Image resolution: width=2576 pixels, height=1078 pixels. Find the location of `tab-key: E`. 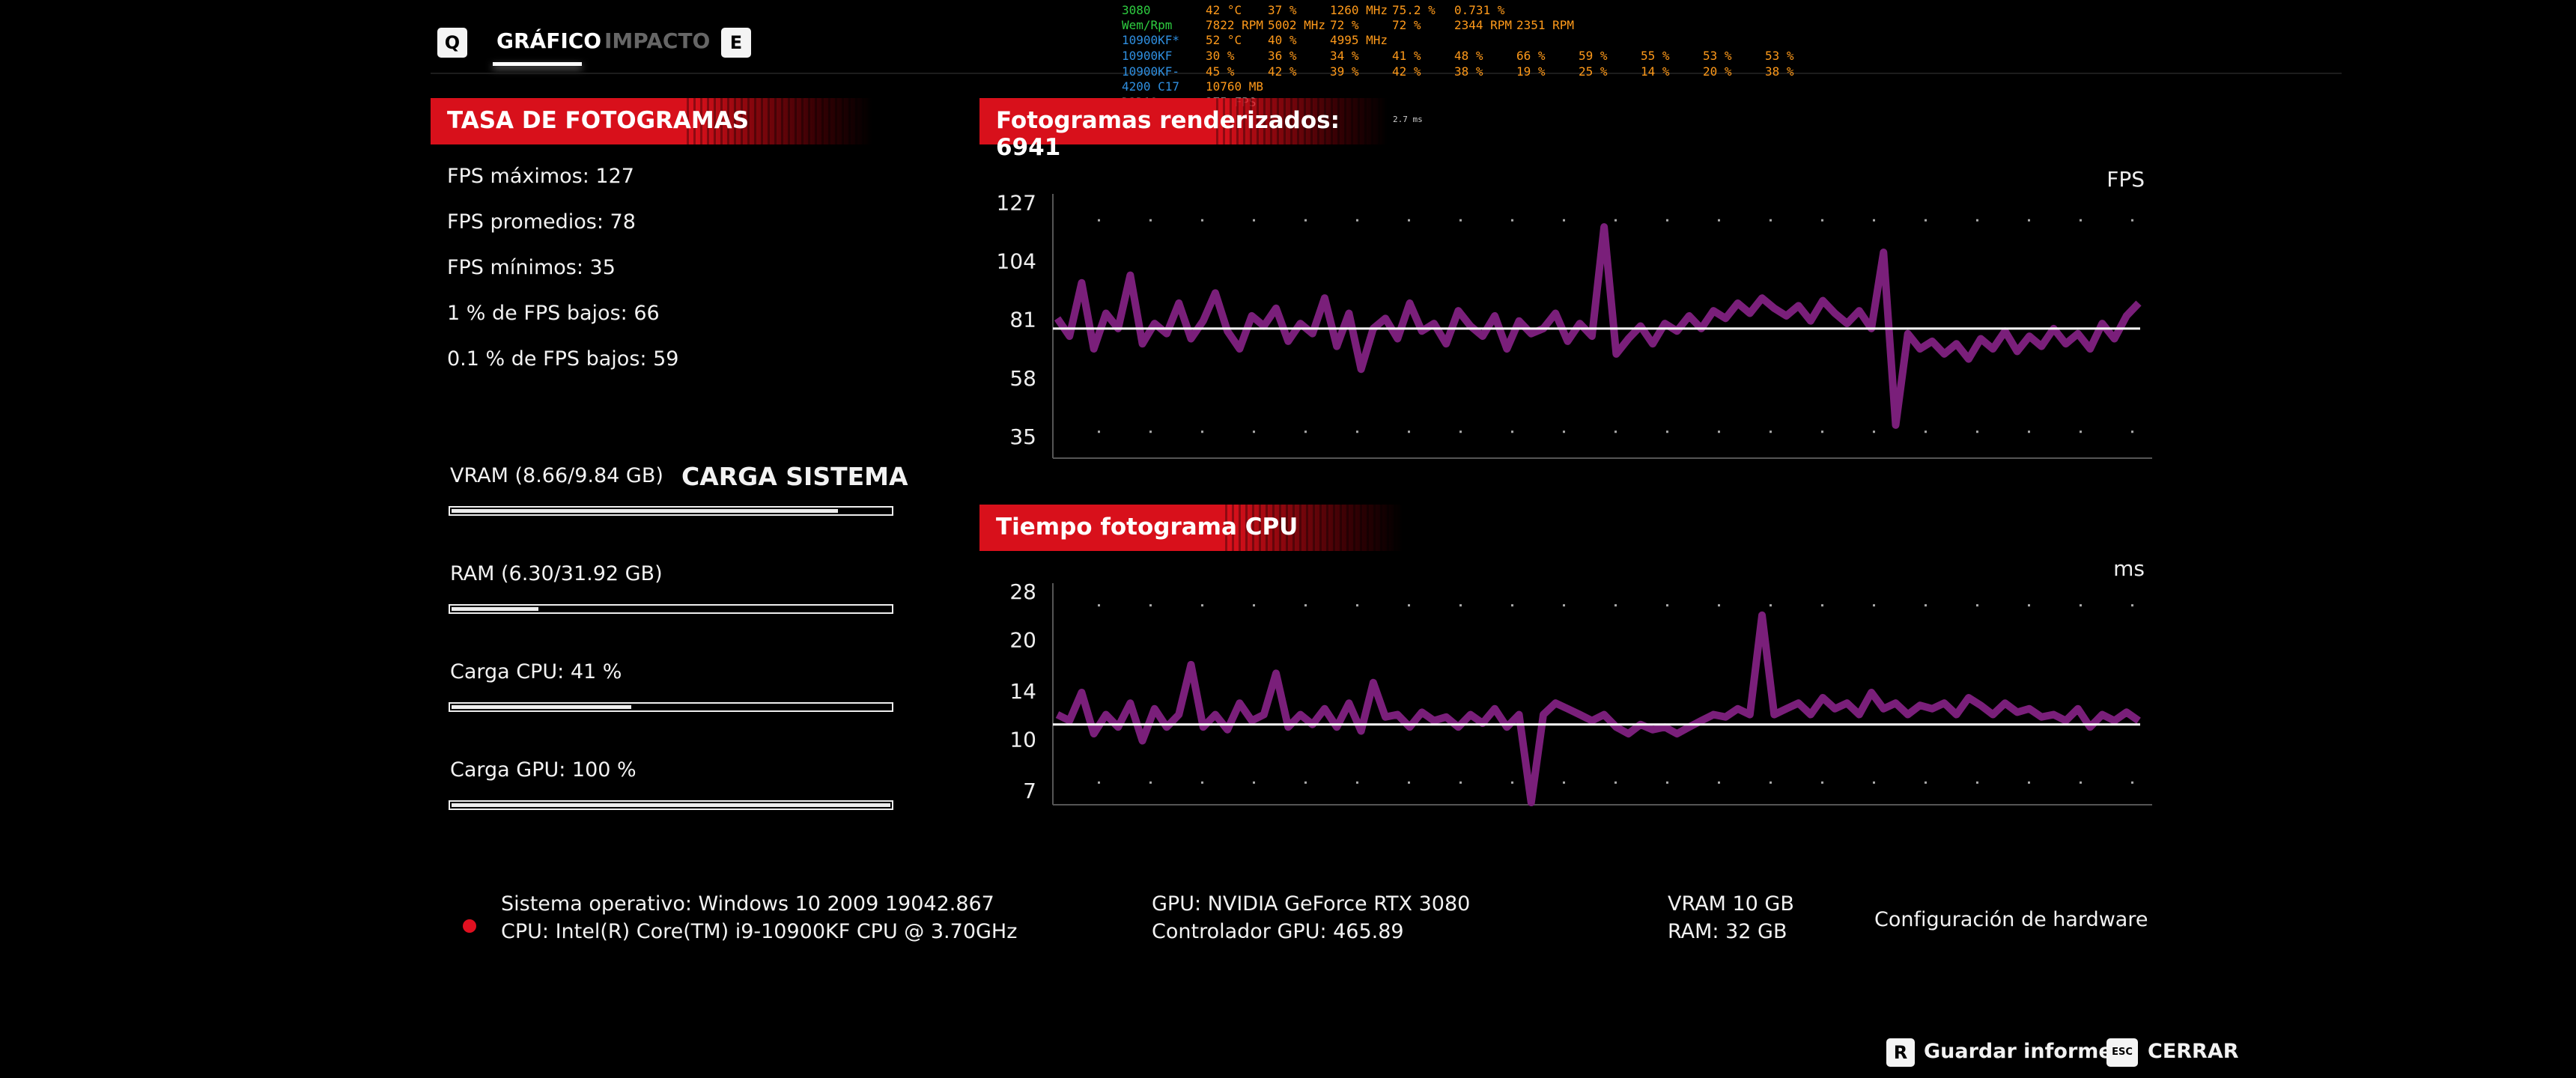

tab-key: E is located at coordinates (736, 43).